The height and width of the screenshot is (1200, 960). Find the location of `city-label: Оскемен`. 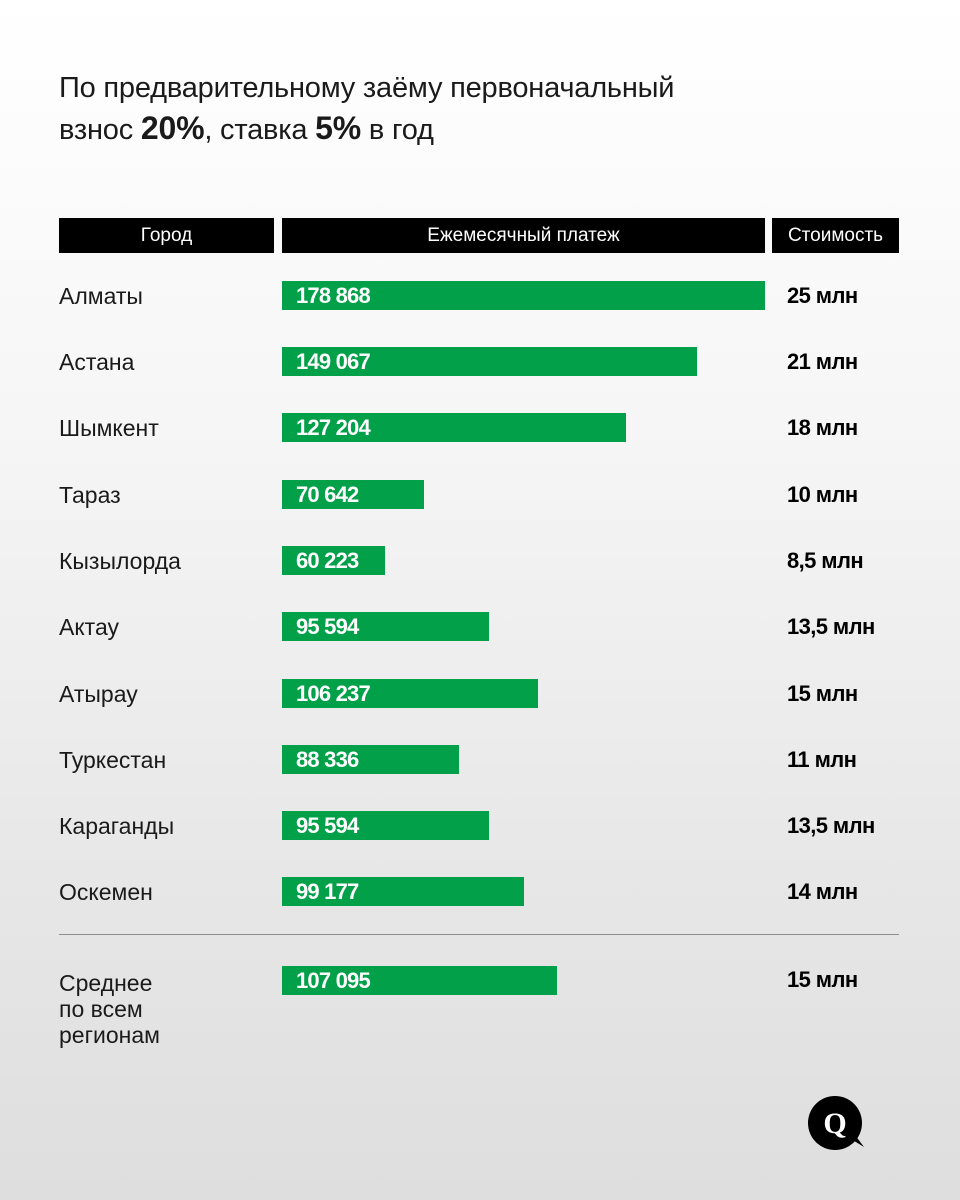

city-label: Оскемен is located at coordinates (106, 892).